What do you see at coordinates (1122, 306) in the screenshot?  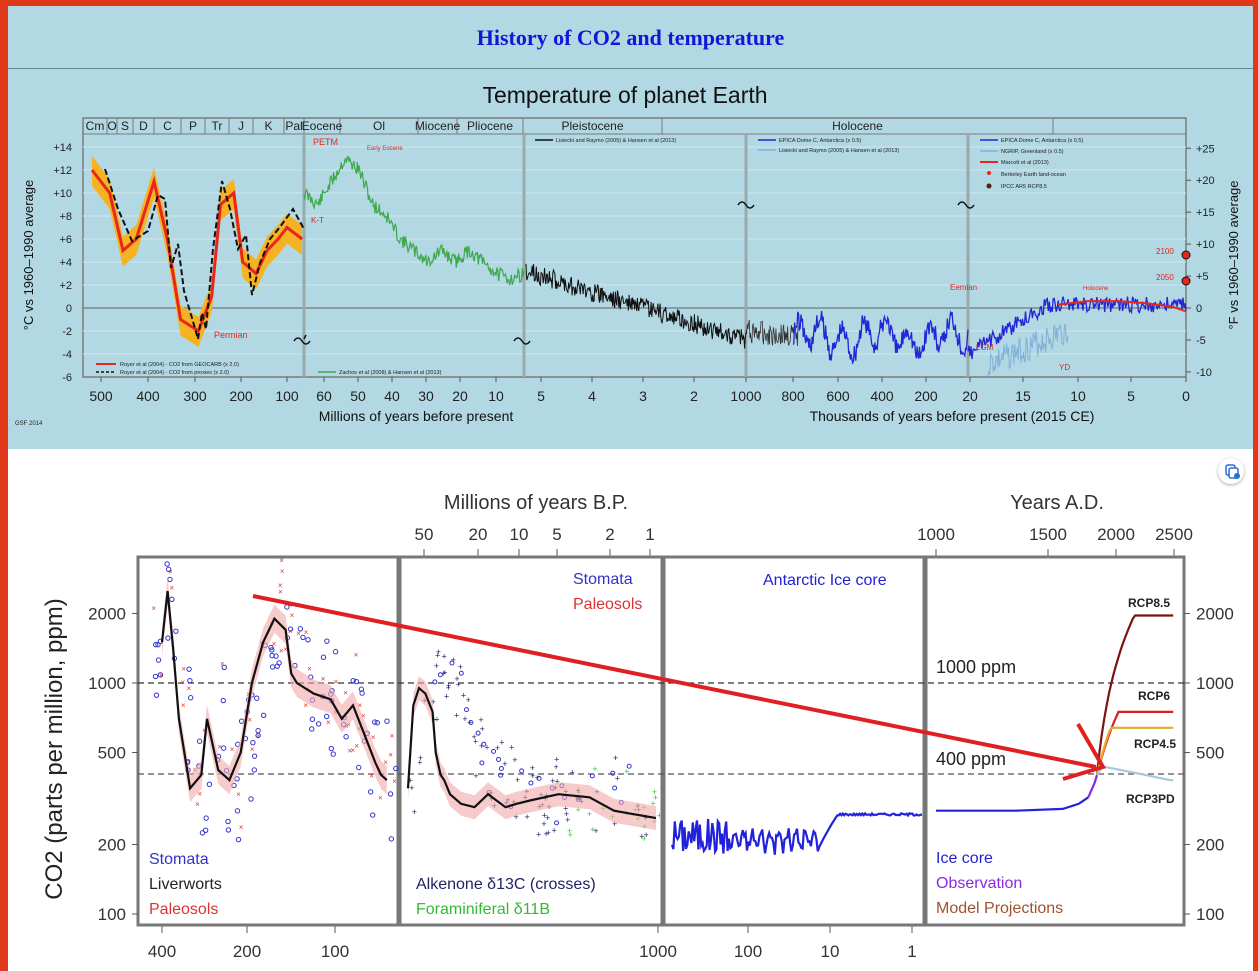 I see `marcott-series` at bounding box center [1122, 306].